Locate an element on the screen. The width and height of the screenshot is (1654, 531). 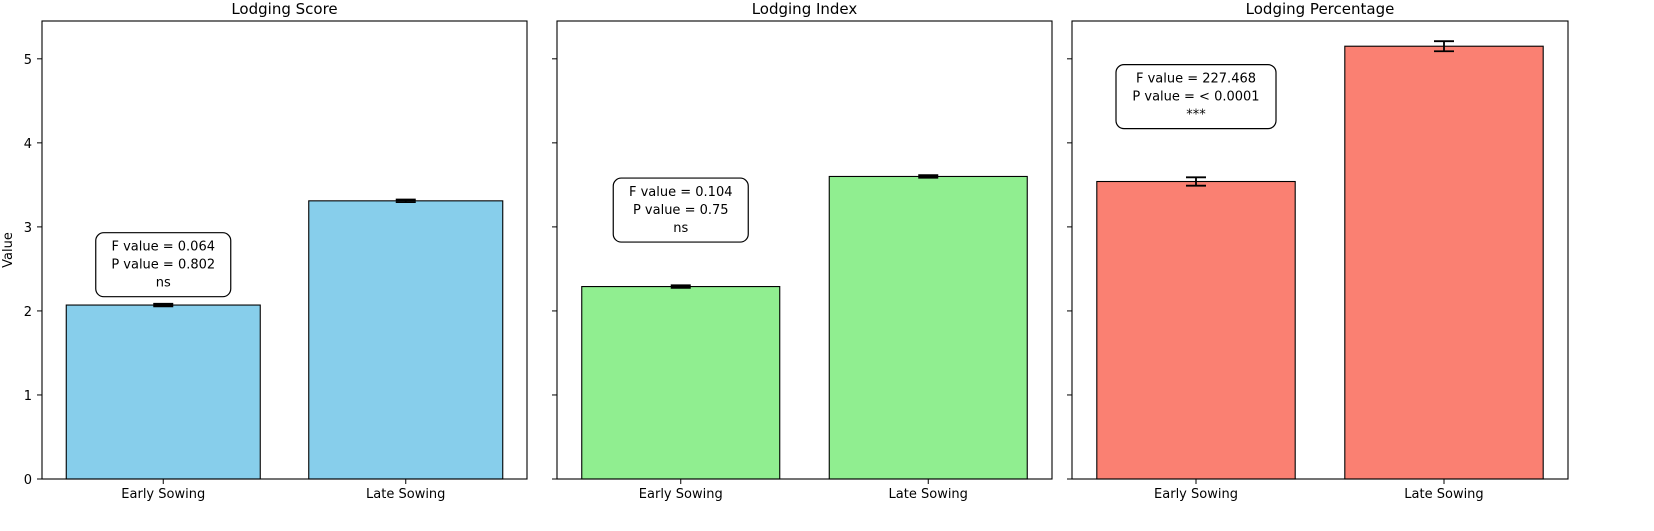
annotation-line: P value = < 0.0001 is located at coordinates (1195, 97).